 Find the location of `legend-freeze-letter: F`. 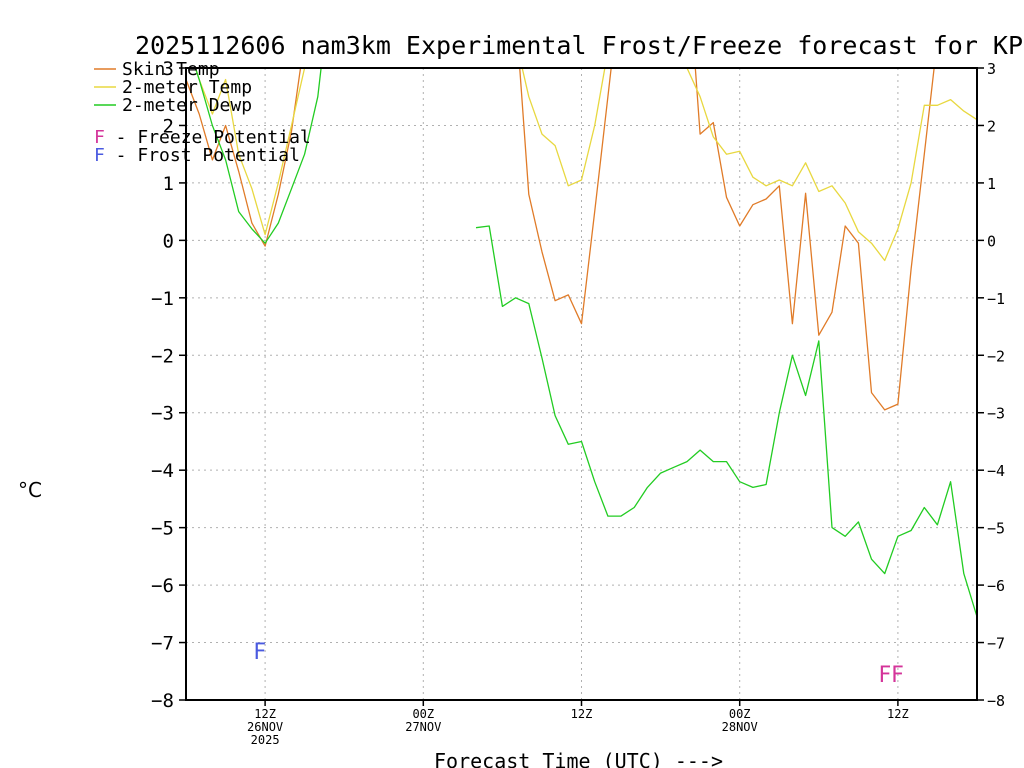

legend-freeze-letter: F is located at coordinates (99, 137).